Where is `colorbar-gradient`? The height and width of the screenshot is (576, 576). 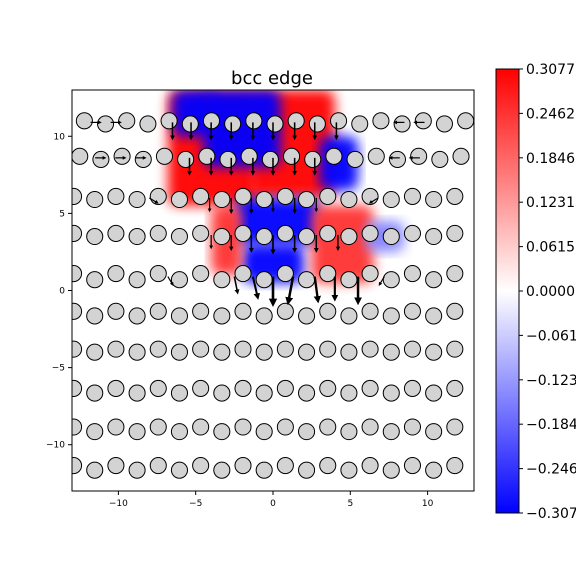 colorbar-gradient is located at coordinates (507, 291).